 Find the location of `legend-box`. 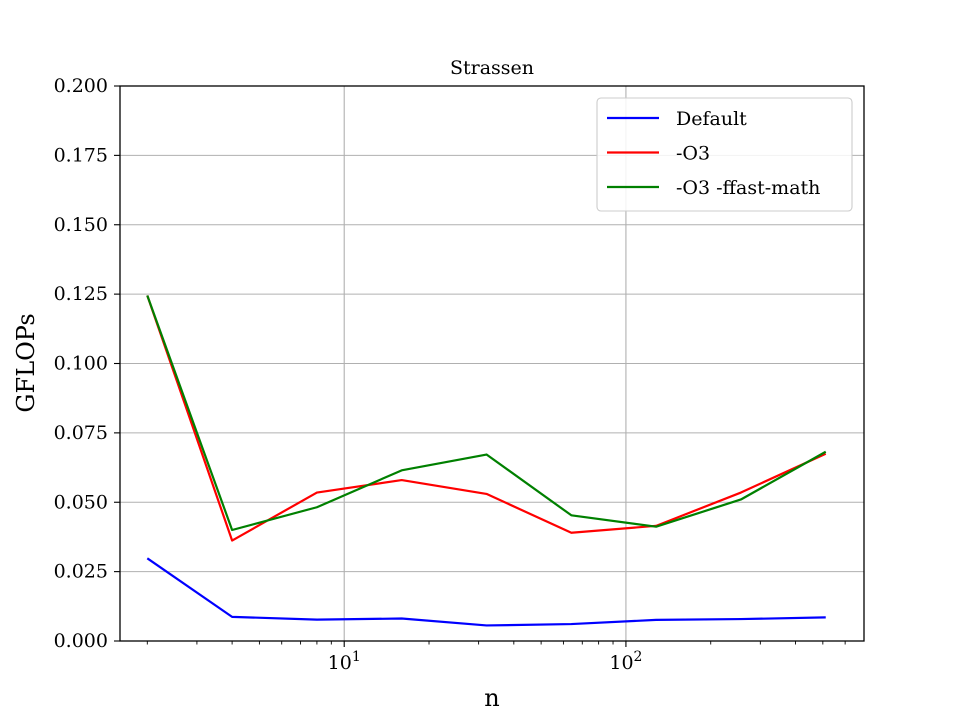

legend-box is located at coordinates (724, 154).